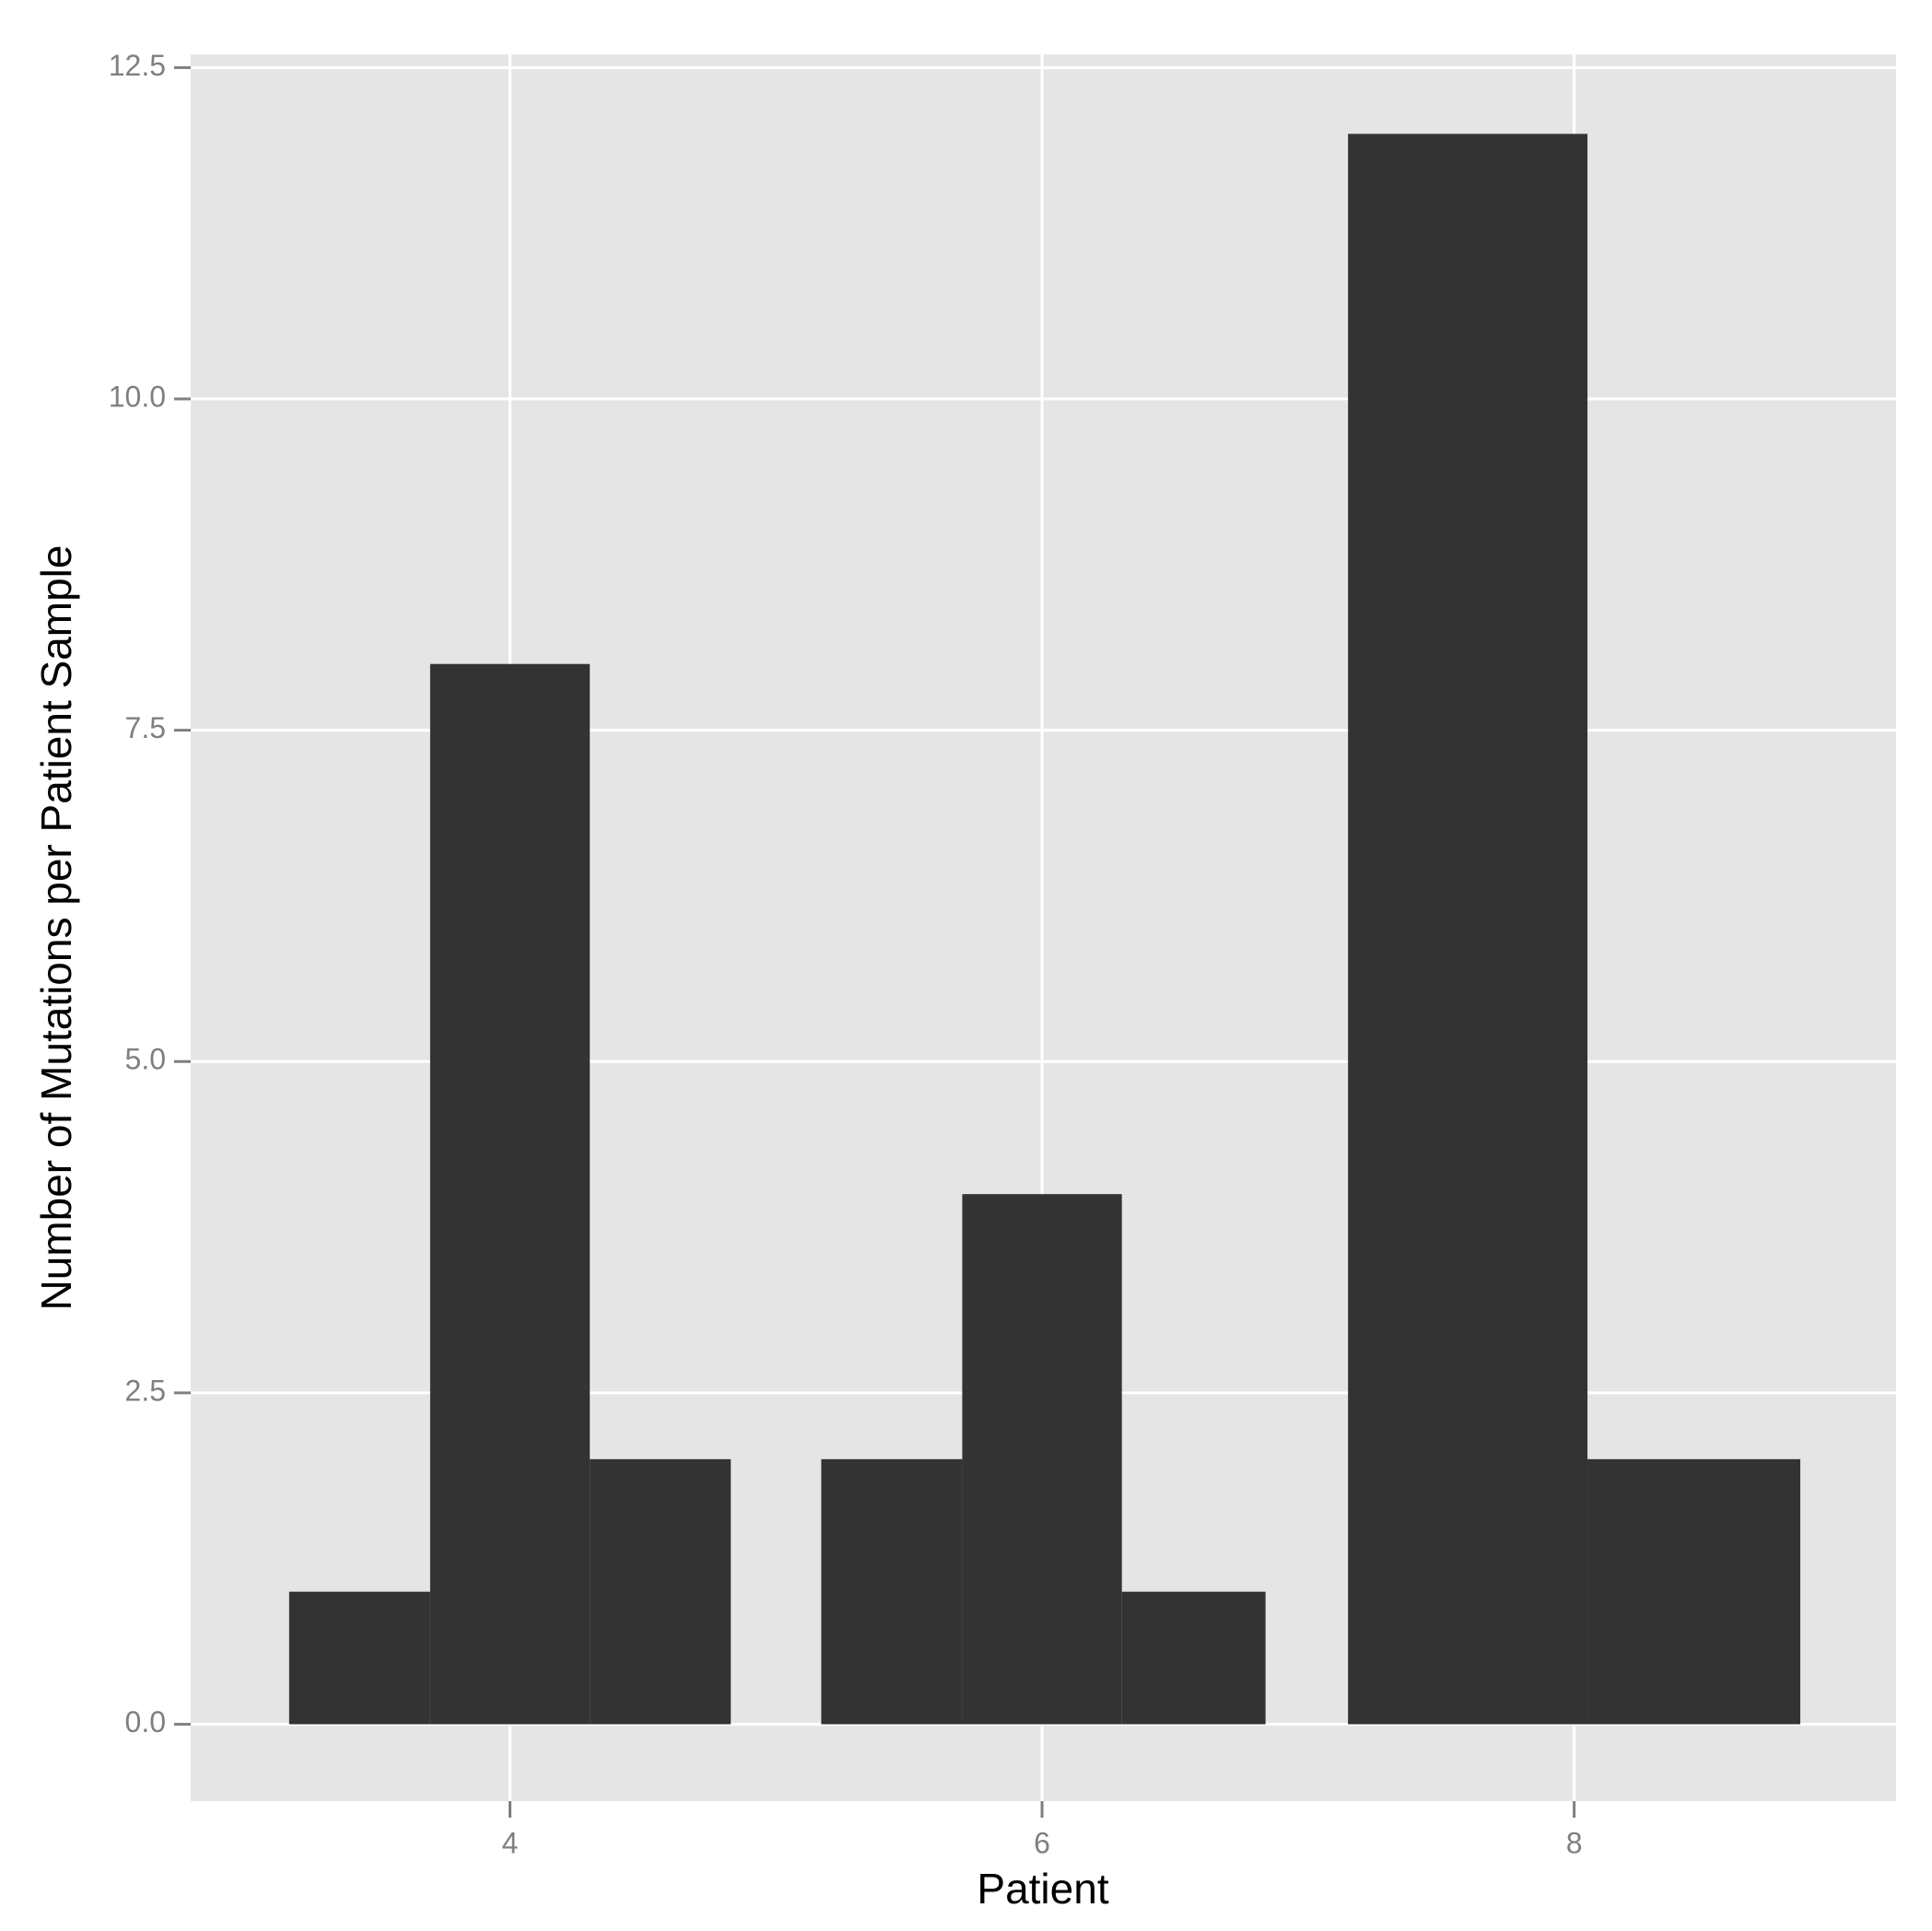  What do you see at coordinates (145, 1059) in the screenshot?
I see `y-tick-label: 5.0` at bounding box center [145, 1059].